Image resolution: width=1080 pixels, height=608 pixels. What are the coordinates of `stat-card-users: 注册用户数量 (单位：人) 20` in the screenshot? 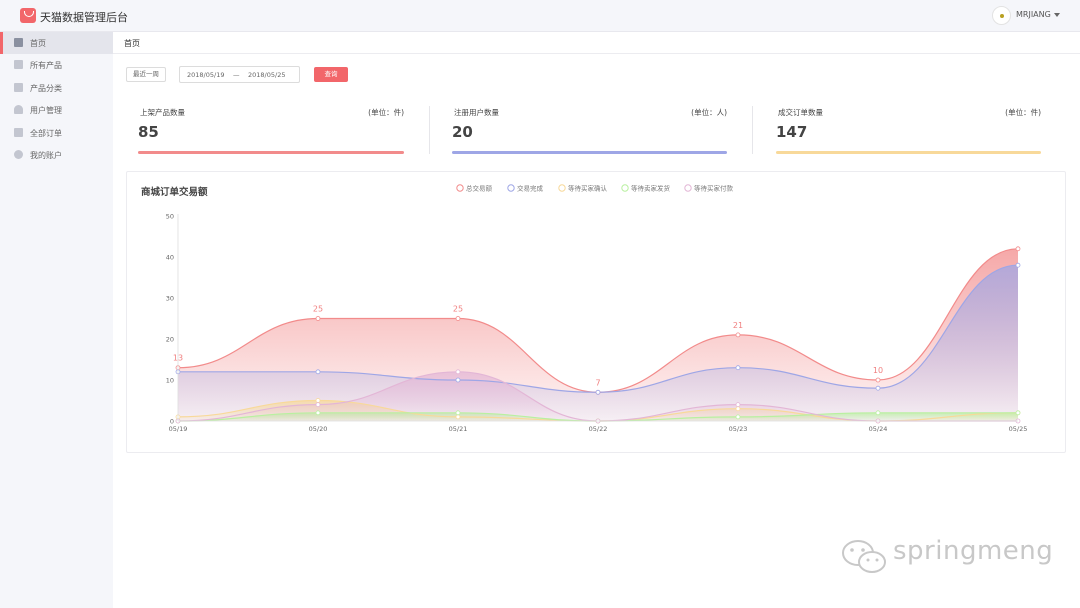 It's located at (589, 129).